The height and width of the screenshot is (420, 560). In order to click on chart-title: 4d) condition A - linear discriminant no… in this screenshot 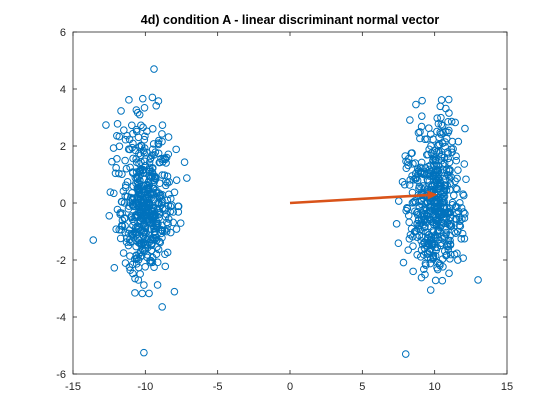, I will do `click(290, 20)`.